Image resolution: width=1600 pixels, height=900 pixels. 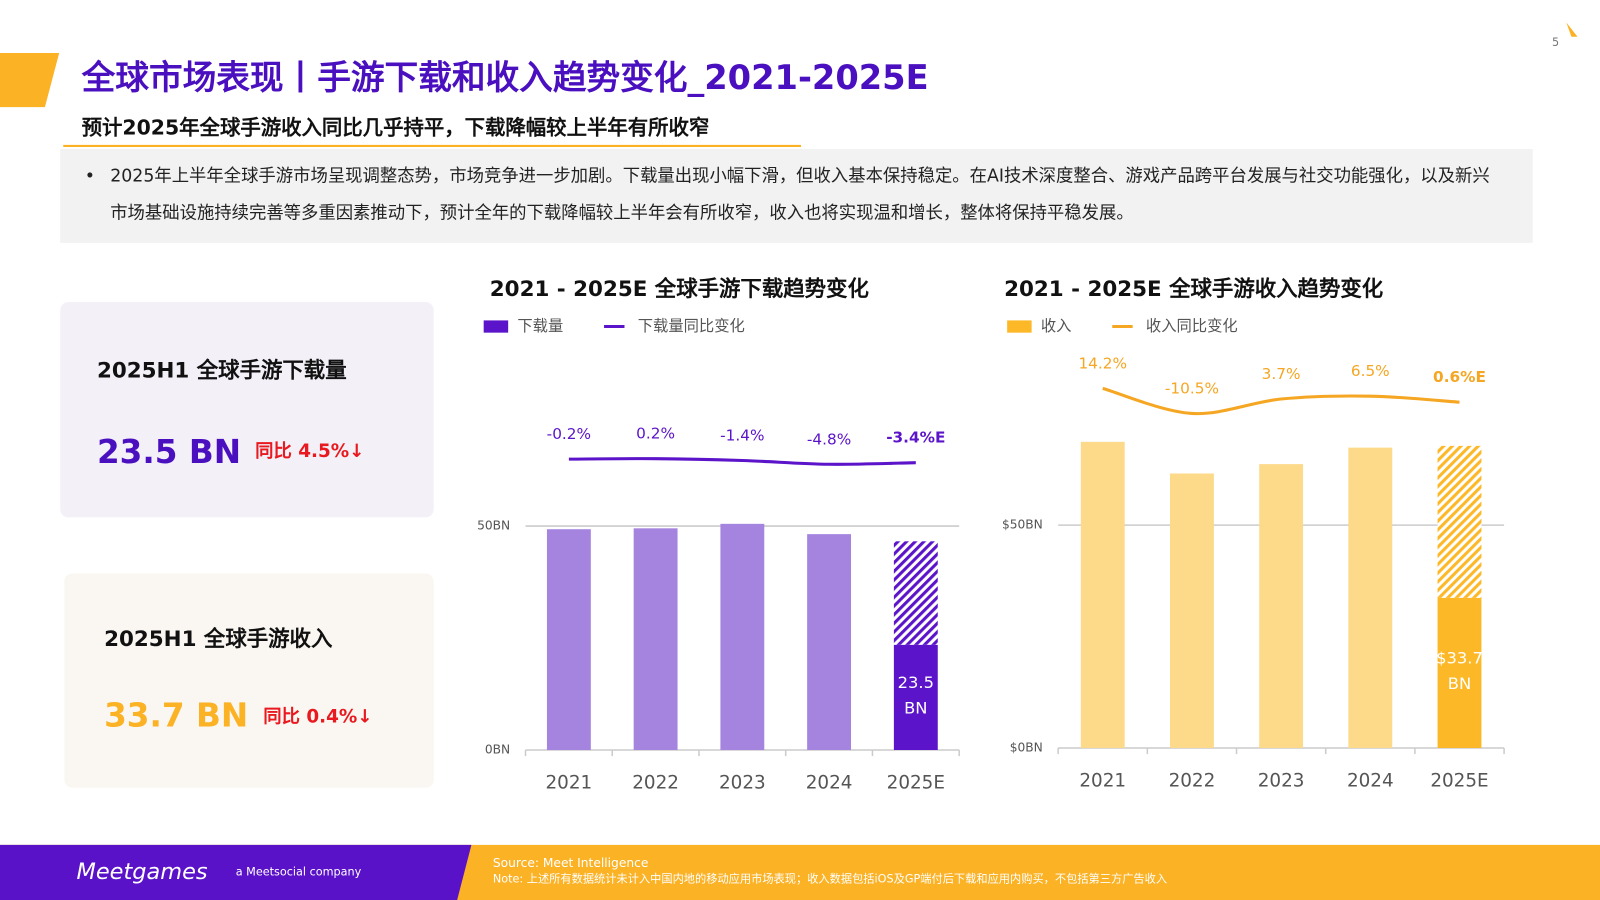 What do you see at coordinates (1572, 29) in the screenshot?
I see `corner-logo` at bounding box center [1572, 29].